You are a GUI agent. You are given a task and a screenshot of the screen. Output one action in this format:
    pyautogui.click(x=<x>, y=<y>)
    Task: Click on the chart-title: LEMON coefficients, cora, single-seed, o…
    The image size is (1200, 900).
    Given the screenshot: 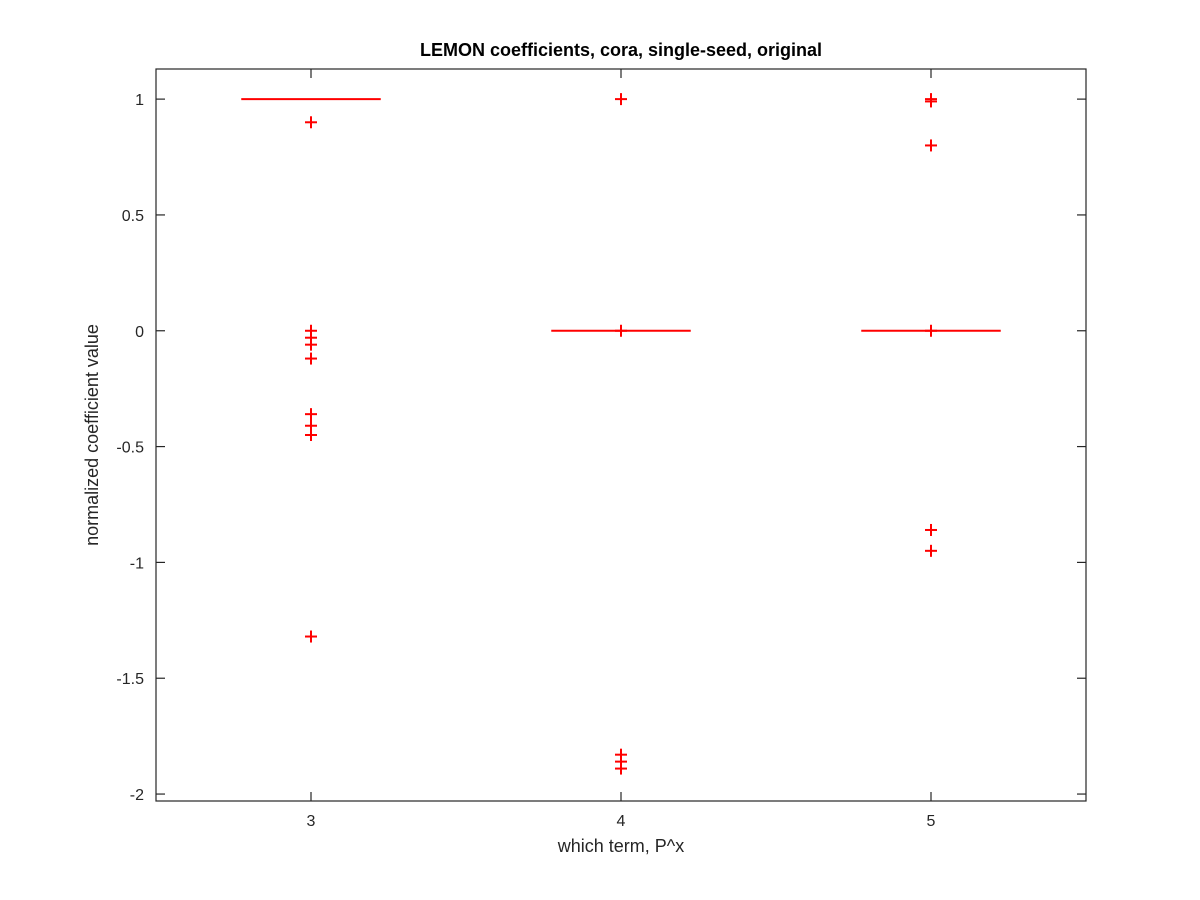 What is the action you would take?
    pyautogui.click(x=621, y=50)
    